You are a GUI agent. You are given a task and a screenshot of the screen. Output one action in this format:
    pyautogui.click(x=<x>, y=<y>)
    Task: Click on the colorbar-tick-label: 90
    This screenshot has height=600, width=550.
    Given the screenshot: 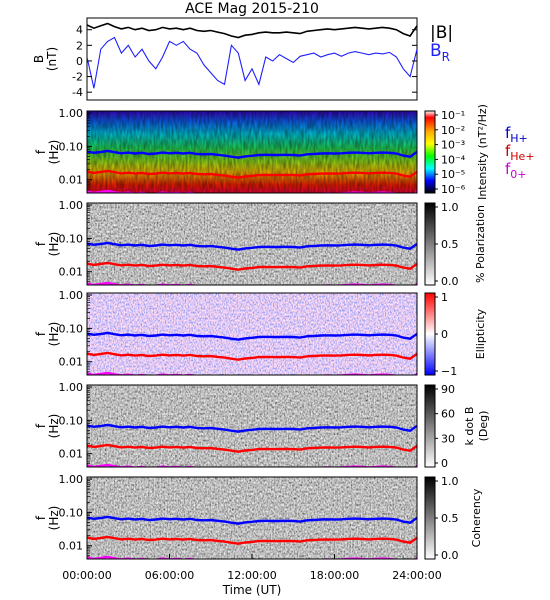 What is the action you would take?
    pyautogui.click(x=448, y=389)
    